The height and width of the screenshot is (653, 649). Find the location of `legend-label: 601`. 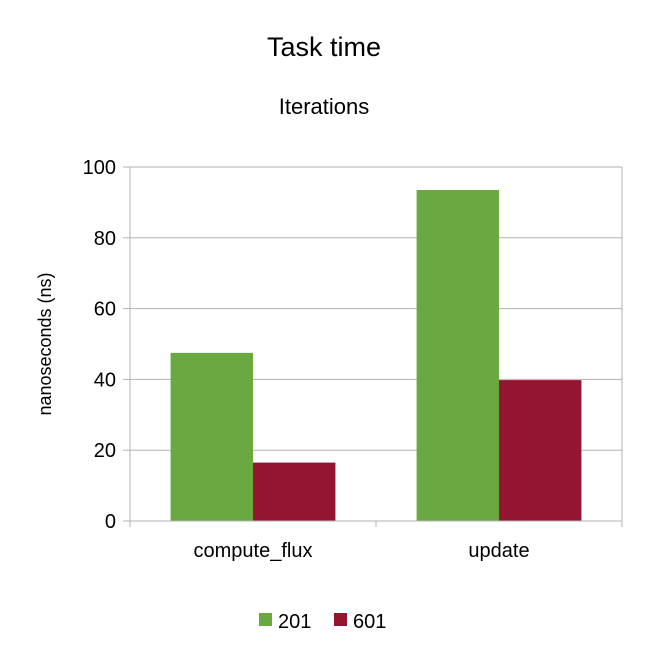

legend-label: 601 is located at coordinates (369, 622).